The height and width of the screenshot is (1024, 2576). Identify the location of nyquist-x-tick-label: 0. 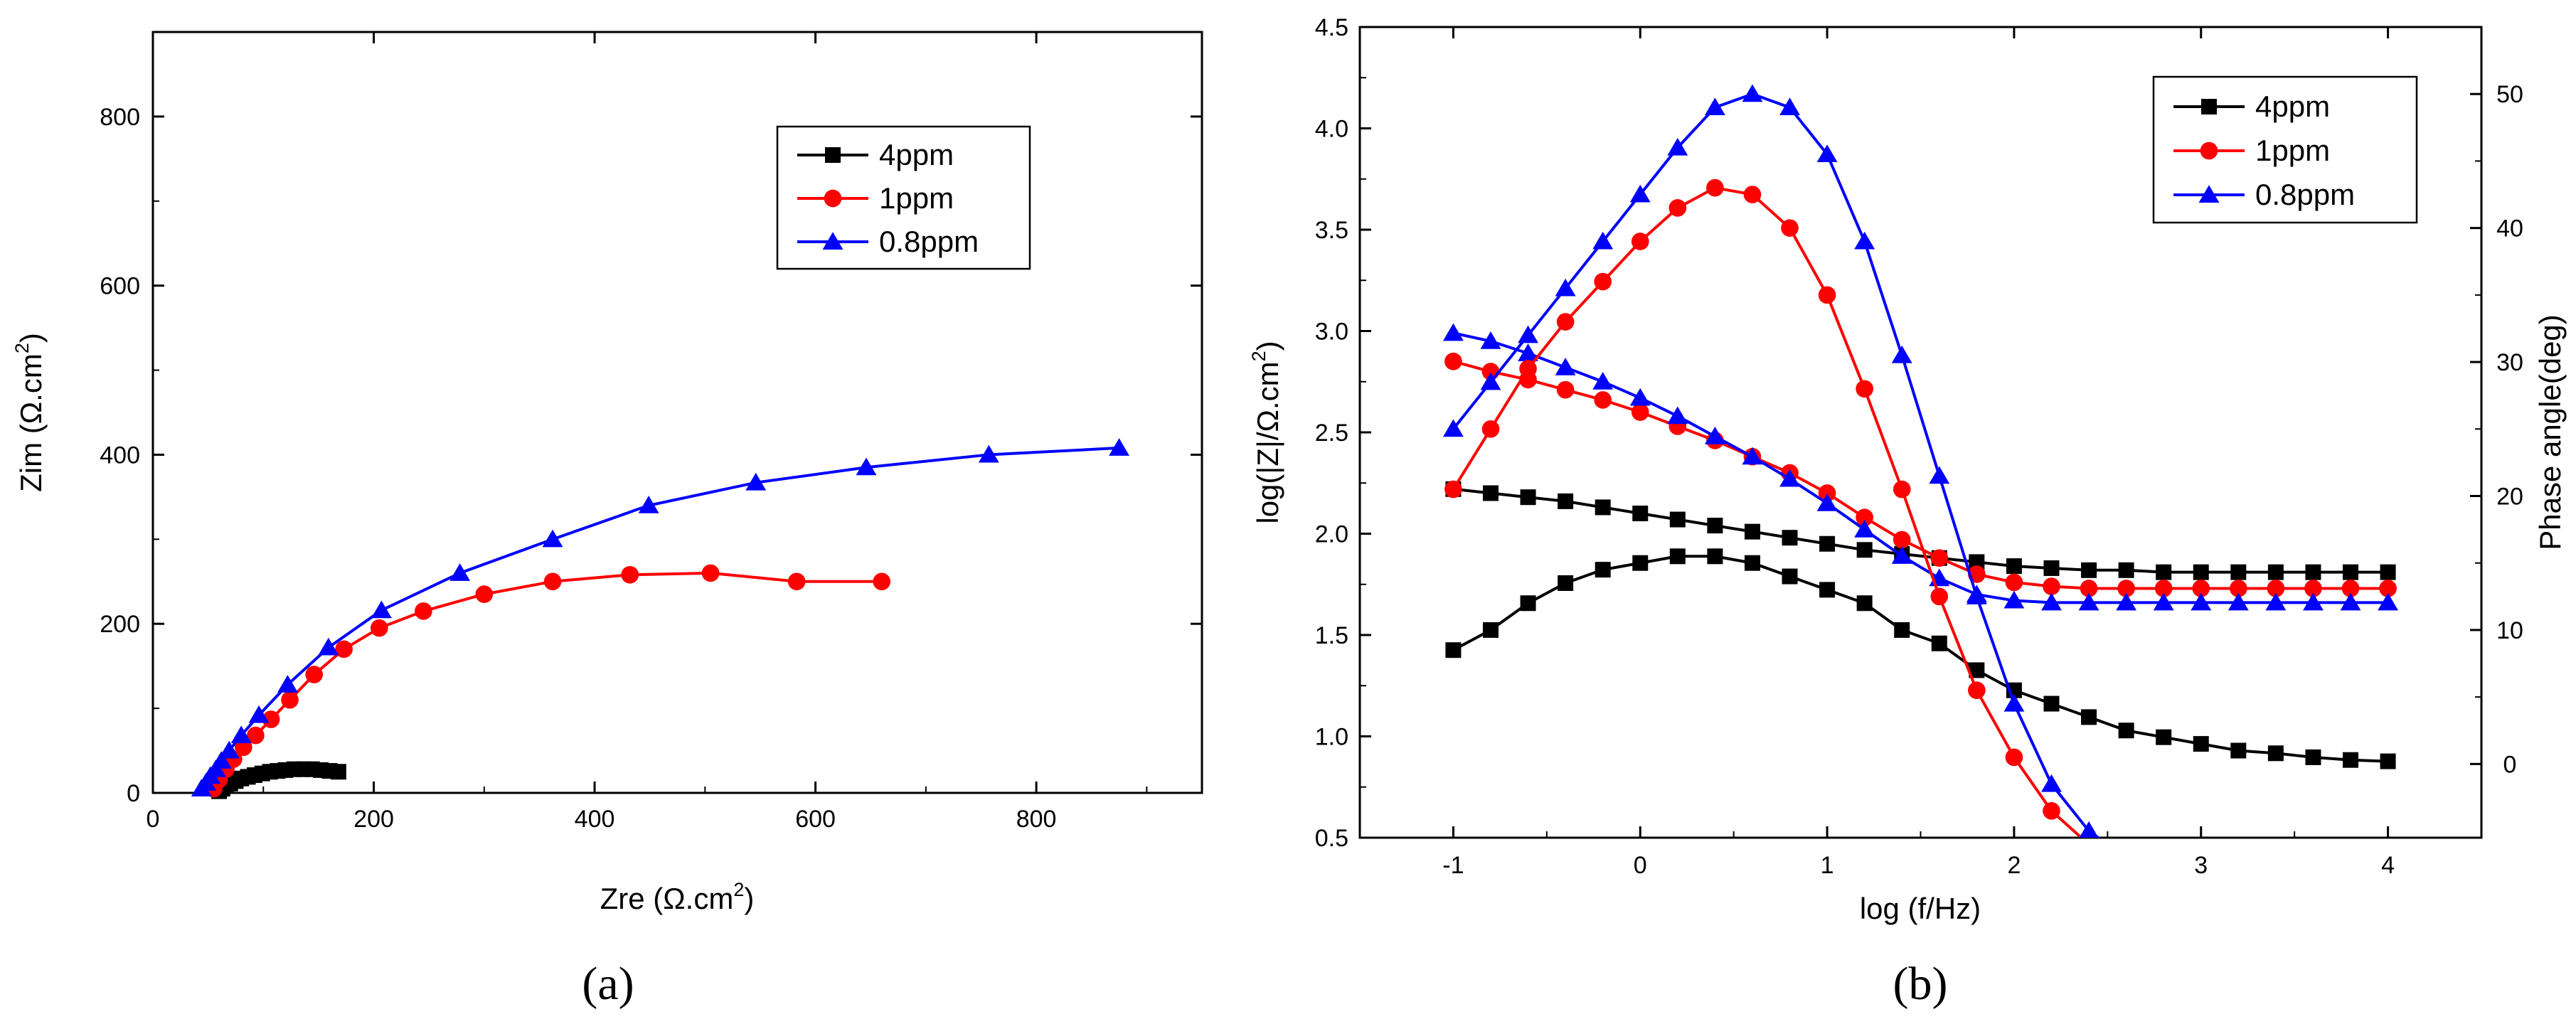
(153, 819).